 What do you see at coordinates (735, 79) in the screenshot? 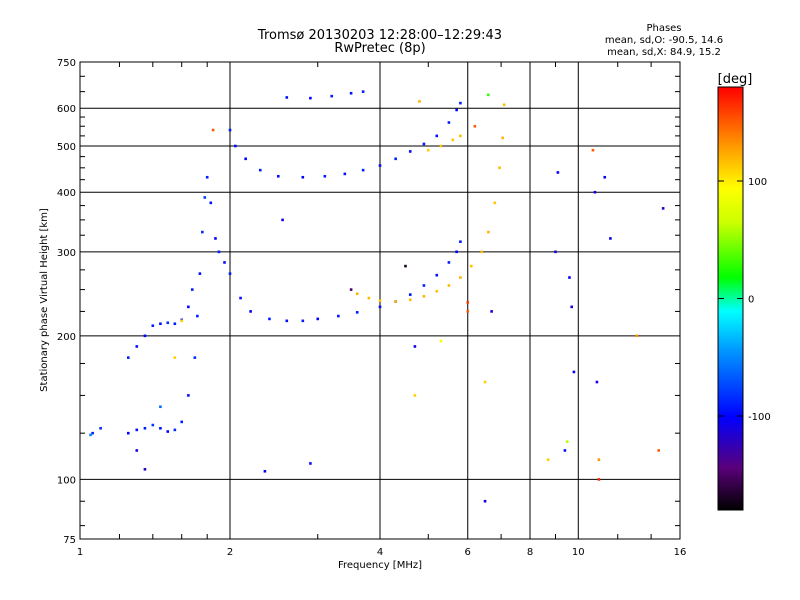
I see `colorbar-label: [deg]` at bounding box center [735, 79].